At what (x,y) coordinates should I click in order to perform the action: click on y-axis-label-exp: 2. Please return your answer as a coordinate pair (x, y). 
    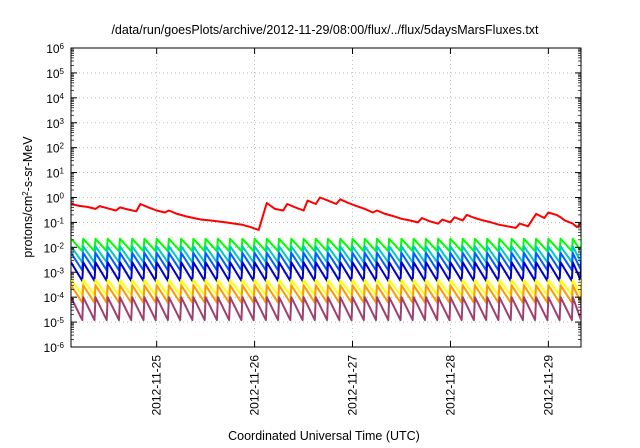
    Looking at the image, I should click on (25, 193).